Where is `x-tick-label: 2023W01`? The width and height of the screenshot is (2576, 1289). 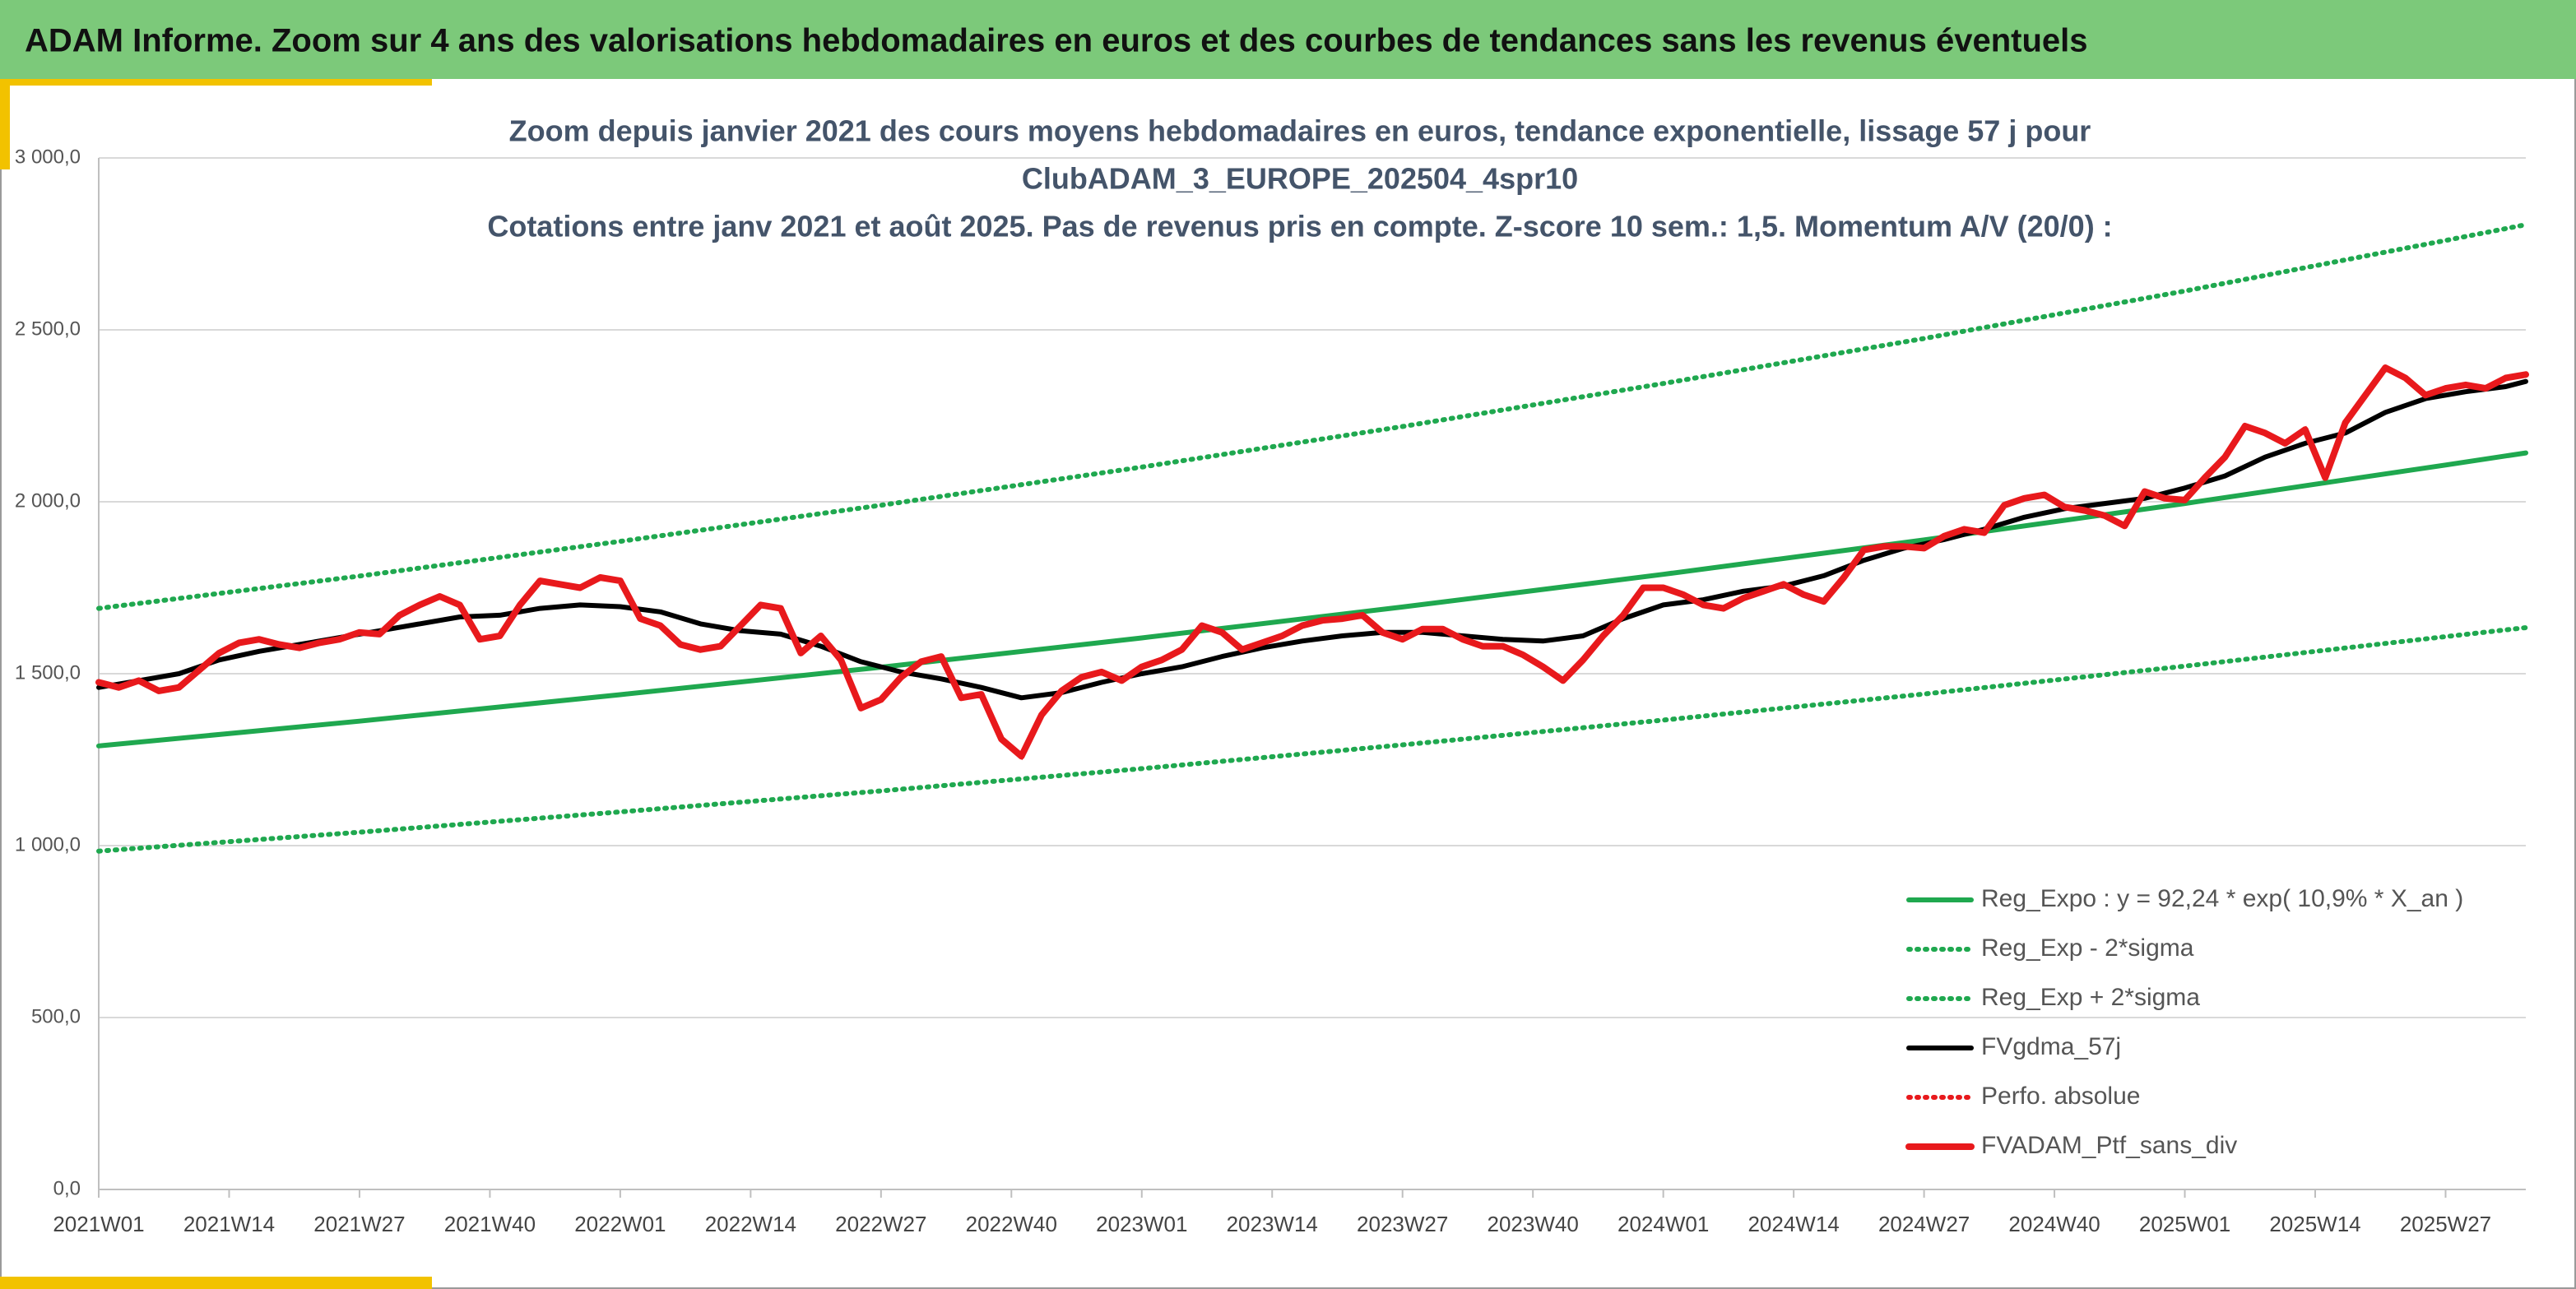 x-tick-label: 2023W01 is located at coordinates (1141, 1224).